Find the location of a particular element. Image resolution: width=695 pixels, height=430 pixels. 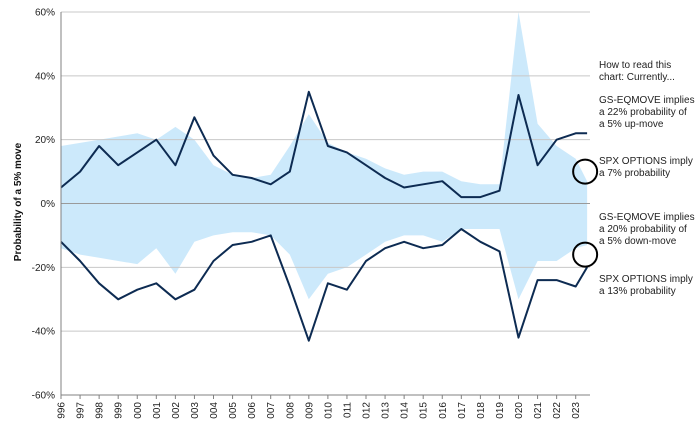

x-tick-label: 023 is located at coordinates (576, 410).